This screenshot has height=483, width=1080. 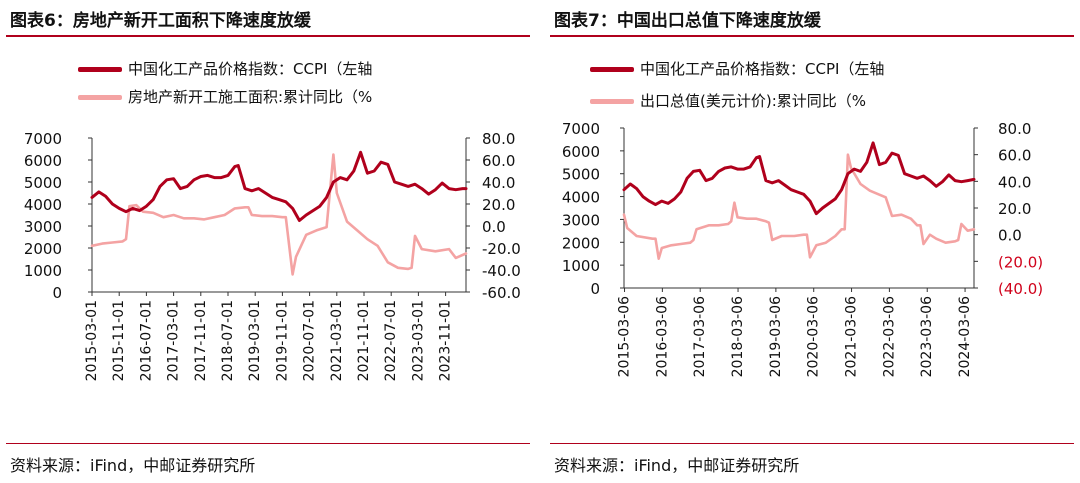 What do you see at coordinates (310, 340) in the screenshot?
I see `x-tick-label: 2020-07-01` at bounding box center [310, 340].